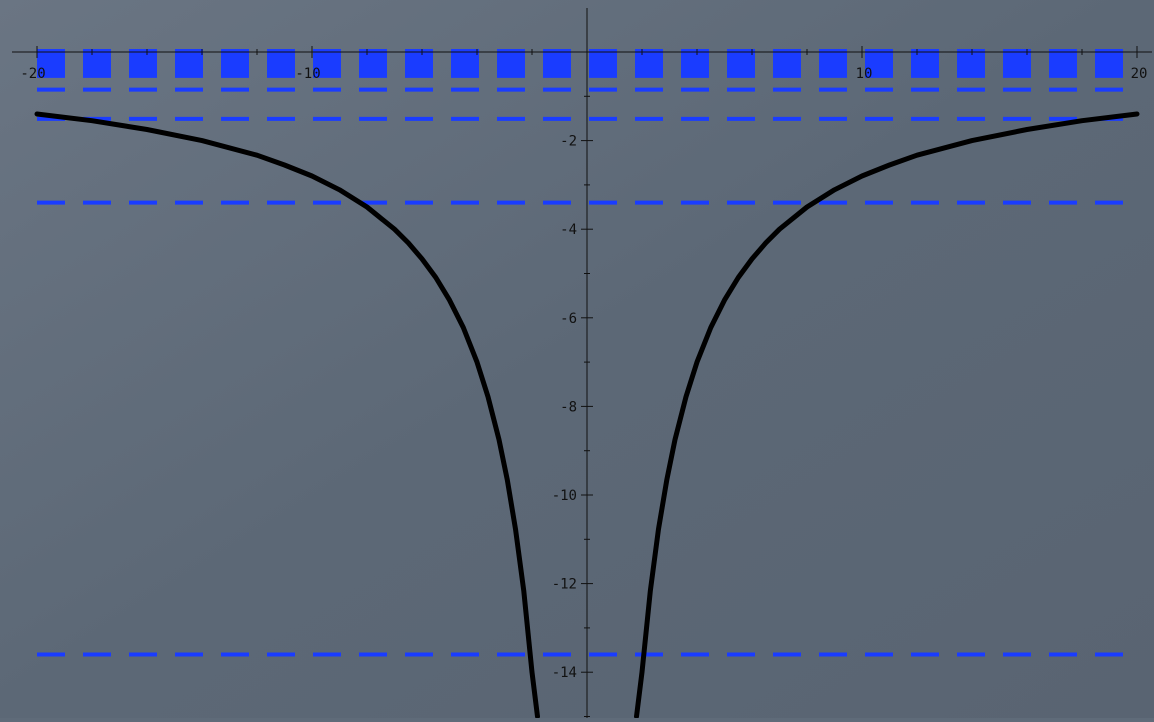 The width and height of the screenshot is (1154, 722). Describe the element at coordinates (568, 407) in the screenshot. I see `y-tick-label: -8` at that location.